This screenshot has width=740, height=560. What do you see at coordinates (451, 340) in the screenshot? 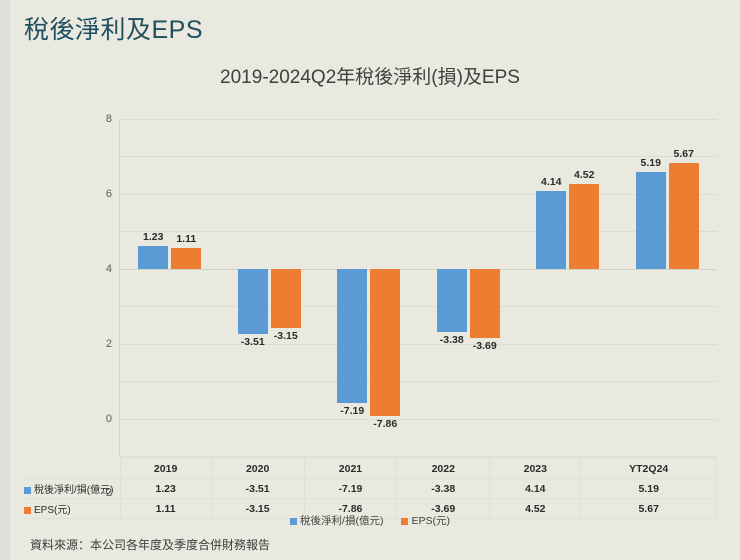
I see `bar-value-label: -3.38` at bounding box center [451, 340].